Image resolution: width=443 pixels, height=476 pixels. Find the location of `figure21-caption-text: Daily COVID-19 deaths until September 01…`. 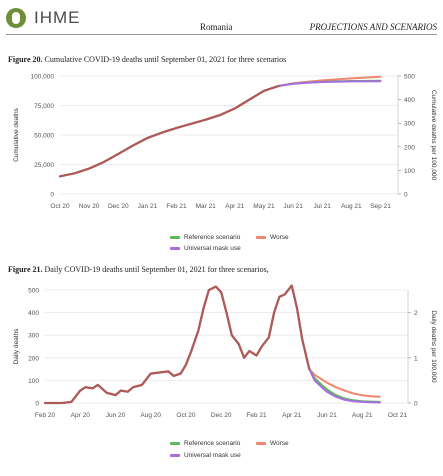

figure21-caption-text: Daily COVID-19 deaths until September 01… is located at coordinates (156, 269).